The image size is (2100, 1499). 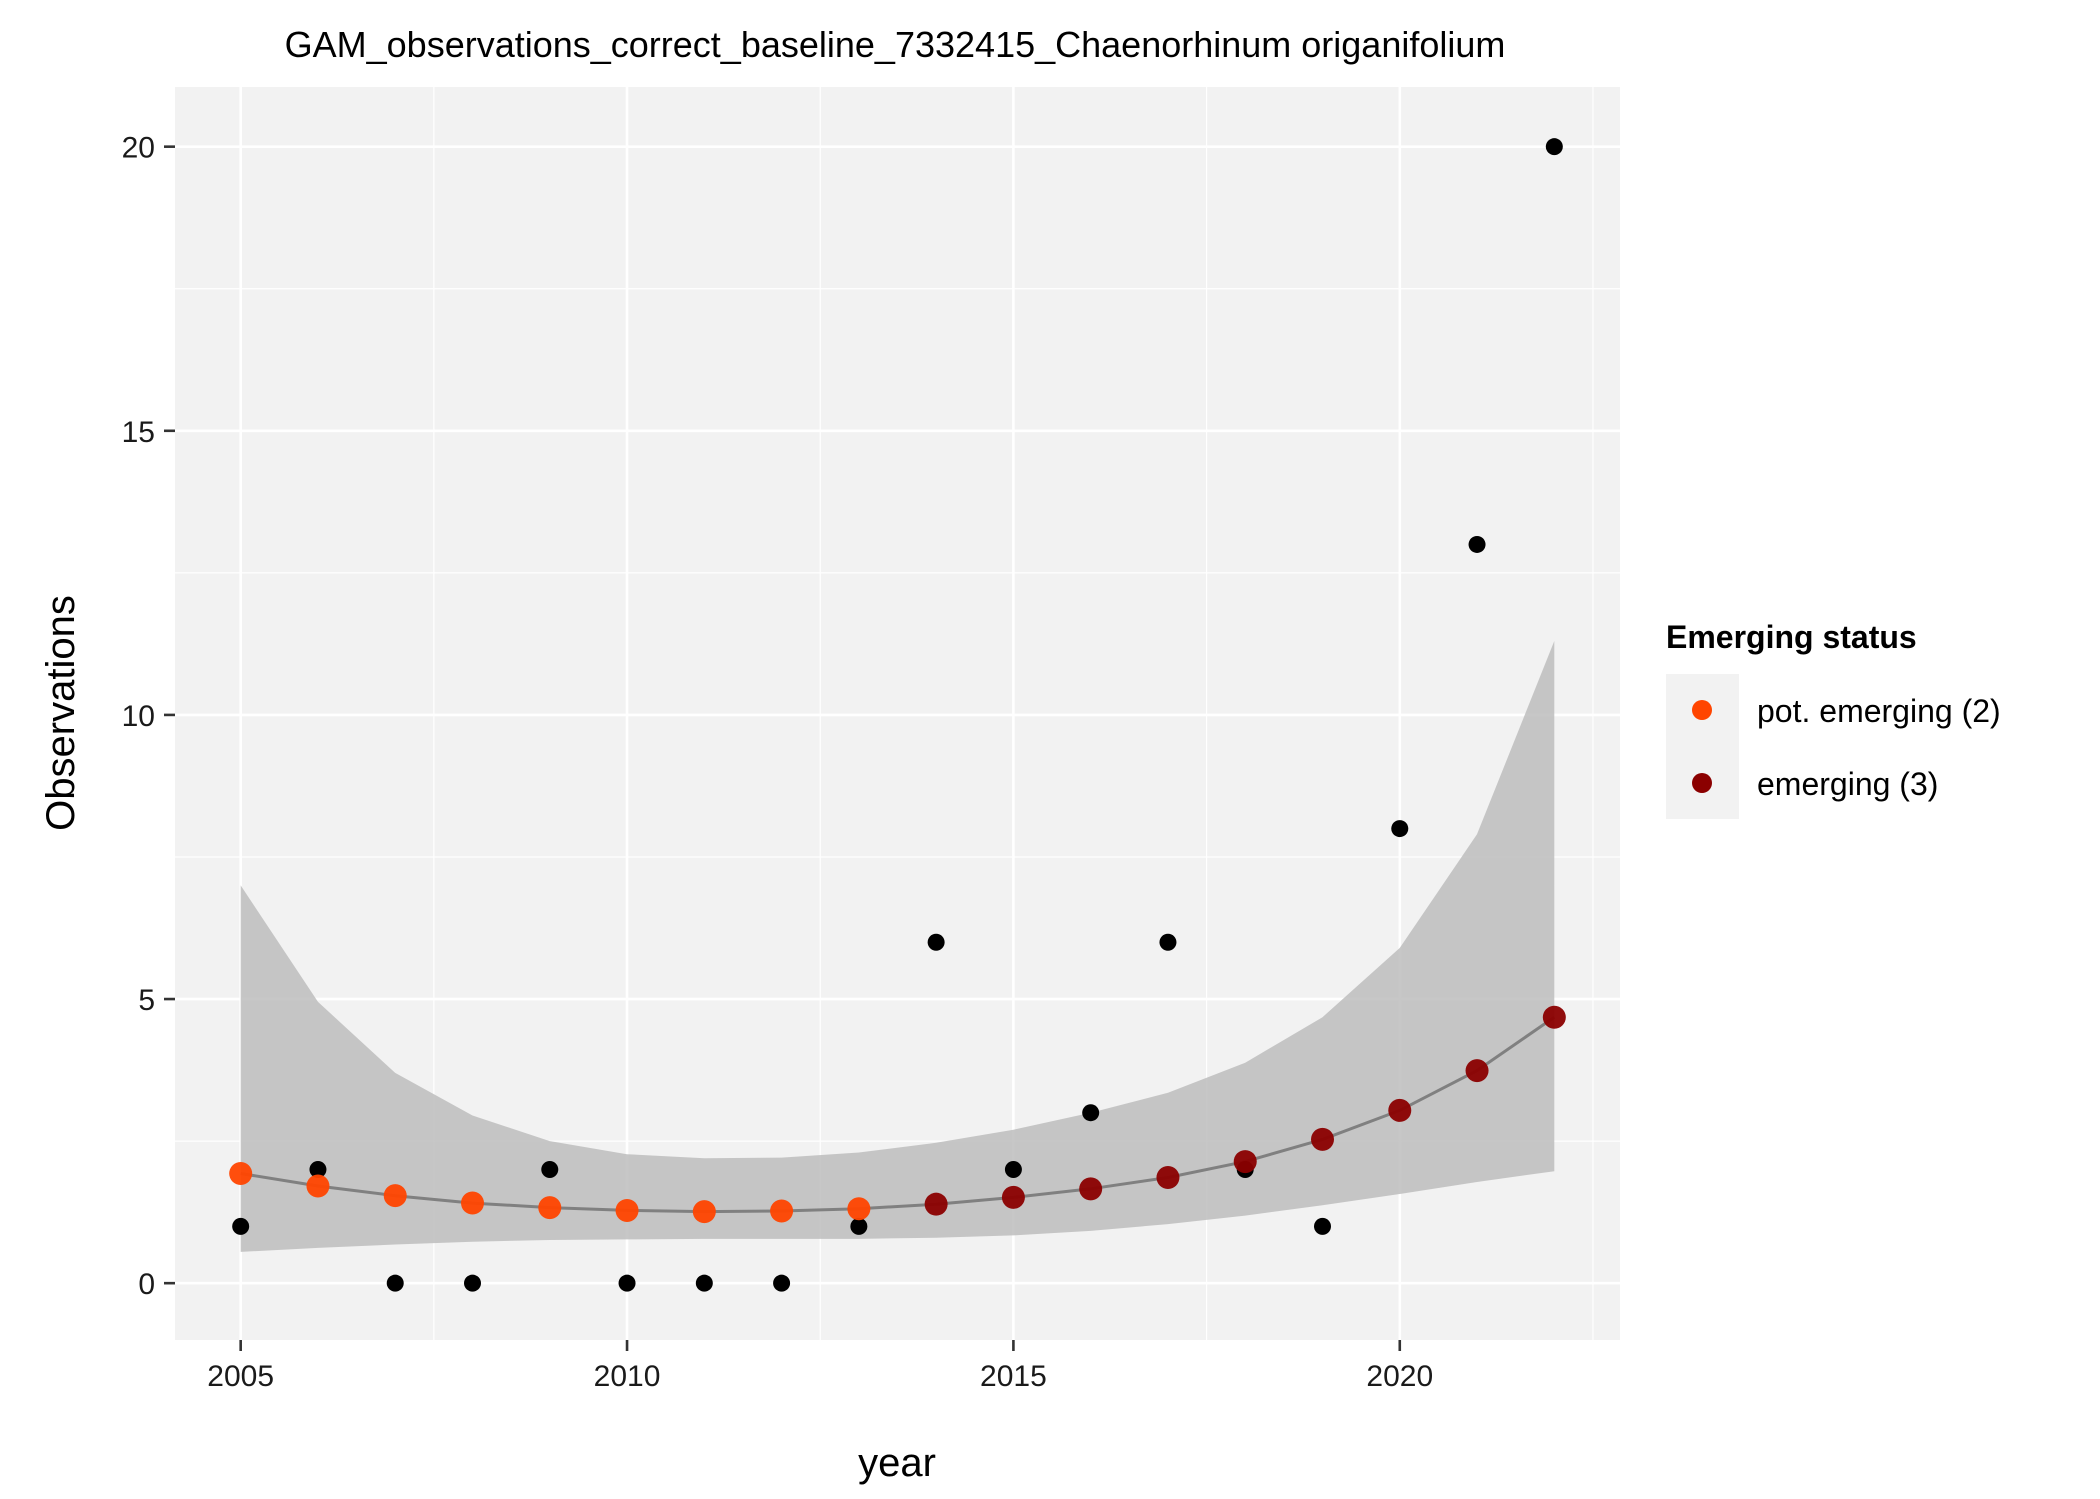 I want to click on fit-line, so click(x=898, y=1114).